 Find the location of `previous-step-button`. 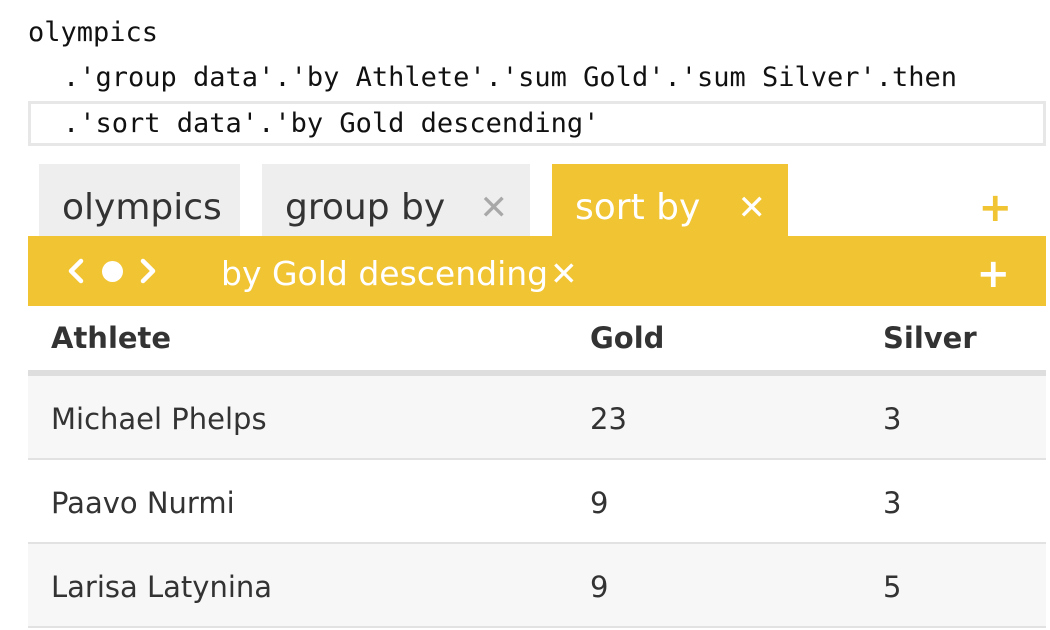

previous-step-button is located at coordinates (76, 271).